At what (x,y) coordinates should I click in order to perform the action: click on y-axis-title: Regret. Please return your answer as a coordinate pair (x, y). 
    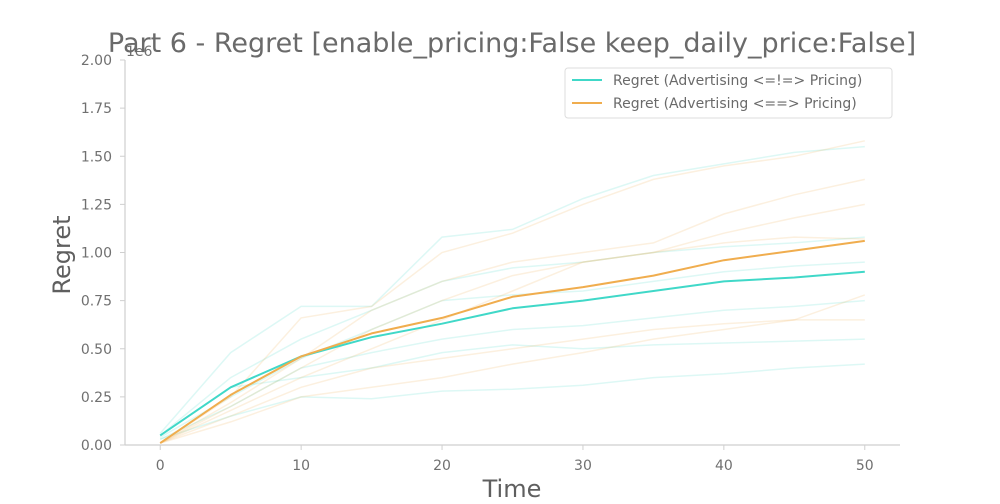
    Looking at the image, I should click on (62, 254).